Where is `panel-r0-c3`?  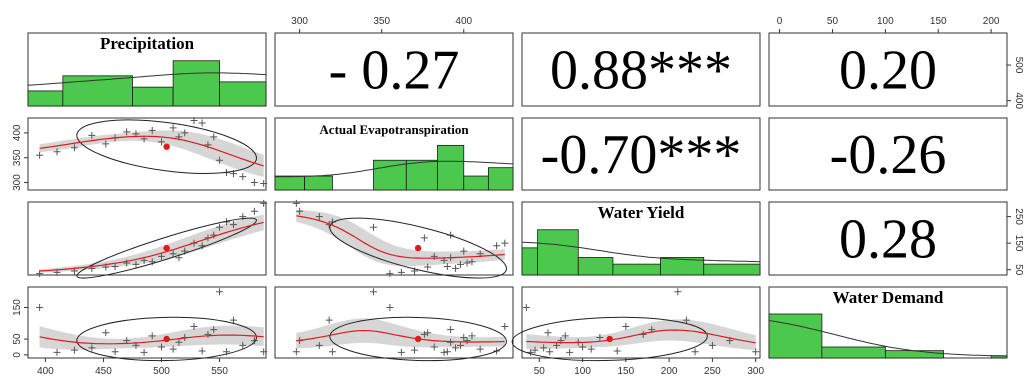
panel-r0-c3 is located at coordinates (888, 69).